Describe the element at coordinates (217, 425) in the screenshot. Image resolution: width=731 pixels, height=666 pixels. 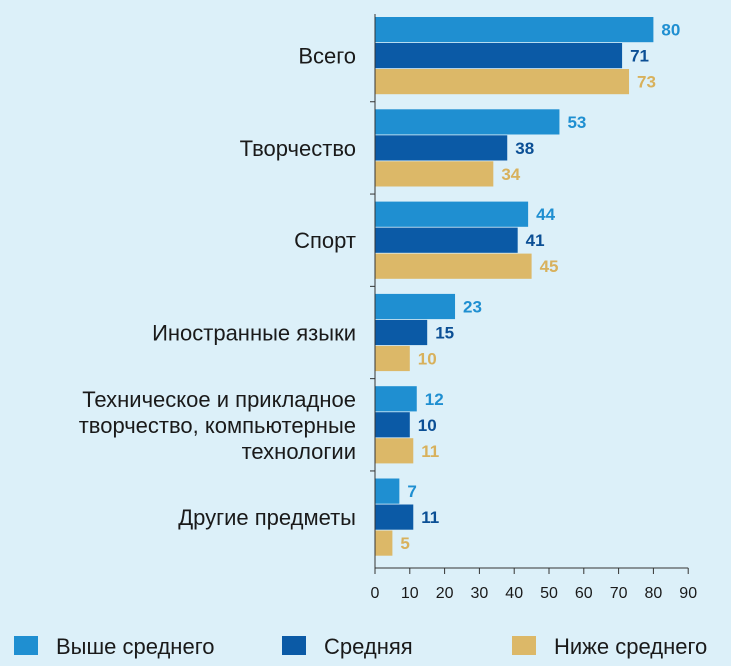
I see `category-label-5-line-2: творчество, компьютерные` at that location.